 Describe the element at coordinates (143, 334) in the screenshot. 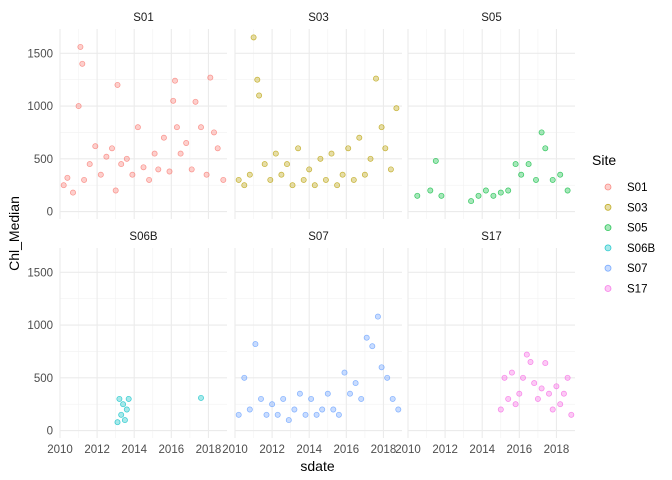

I see `facet-panel-s06b: S06B` at that location.